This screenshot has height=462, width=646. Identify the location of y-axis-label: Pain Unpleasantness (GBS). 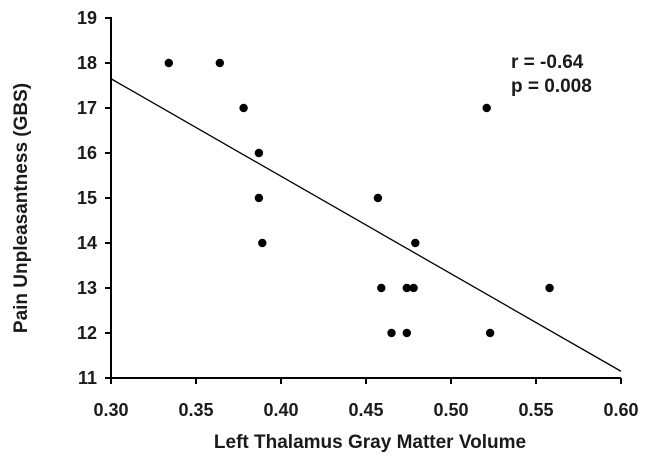
(21, 208).